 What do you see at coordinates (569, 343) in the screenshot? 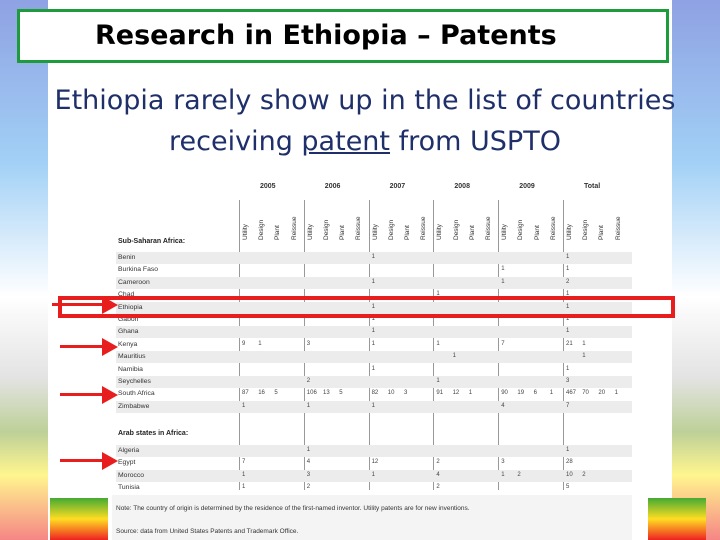
I see `table-cell: 21` at bounding box center [569, 343].